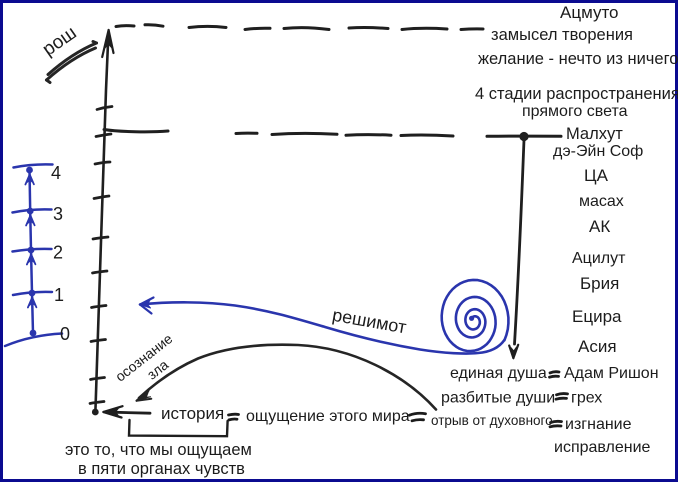 The image size is (678, 482). I want to click on svg-text: Малхут, so click(594, 134).